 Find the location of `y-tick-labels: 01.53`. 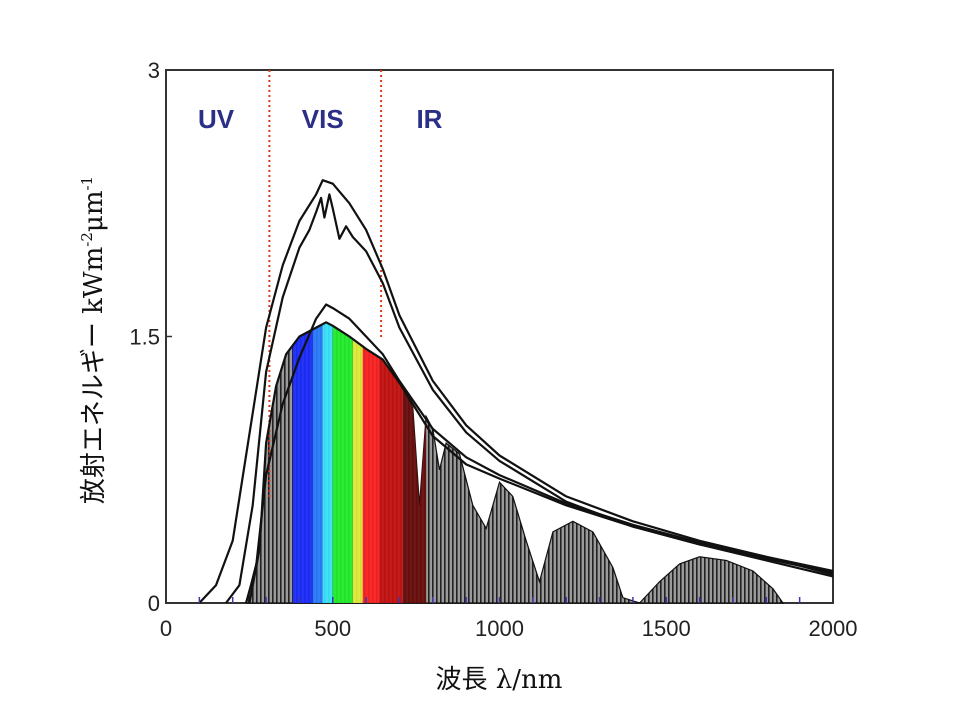

y-tick-labels: 01.53 is located at coordinates (150, 337).